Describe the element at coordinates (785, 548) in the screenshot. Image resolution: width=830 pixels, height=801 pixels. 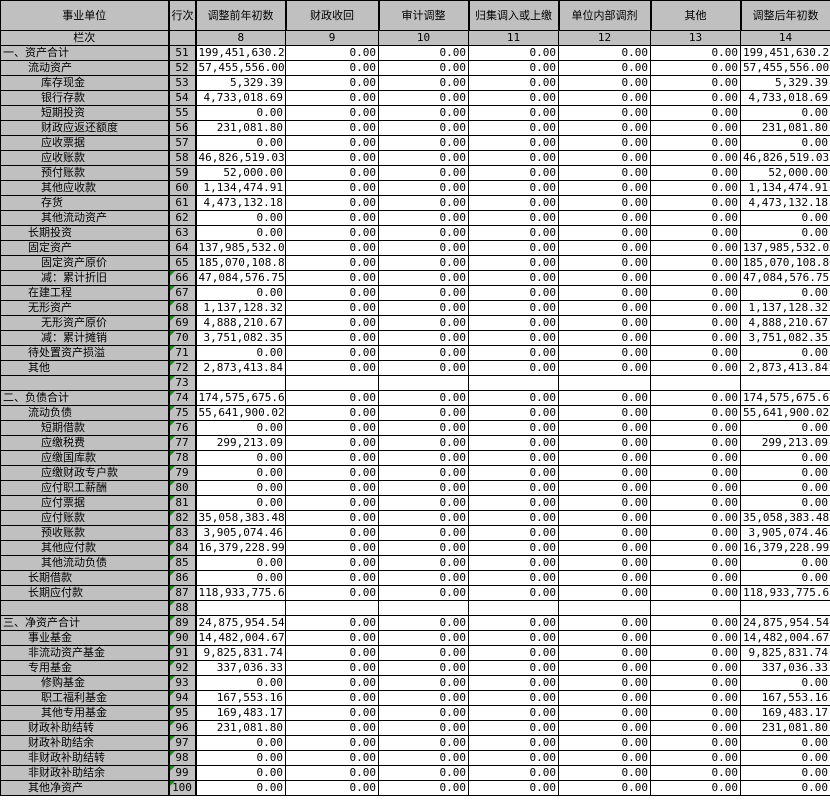
I see `value-cell: 16,379,228.99` at that location.